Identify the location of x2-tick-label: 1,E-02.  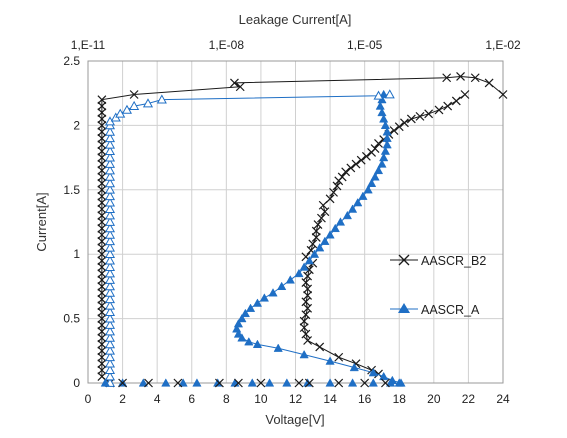
(503, 45).